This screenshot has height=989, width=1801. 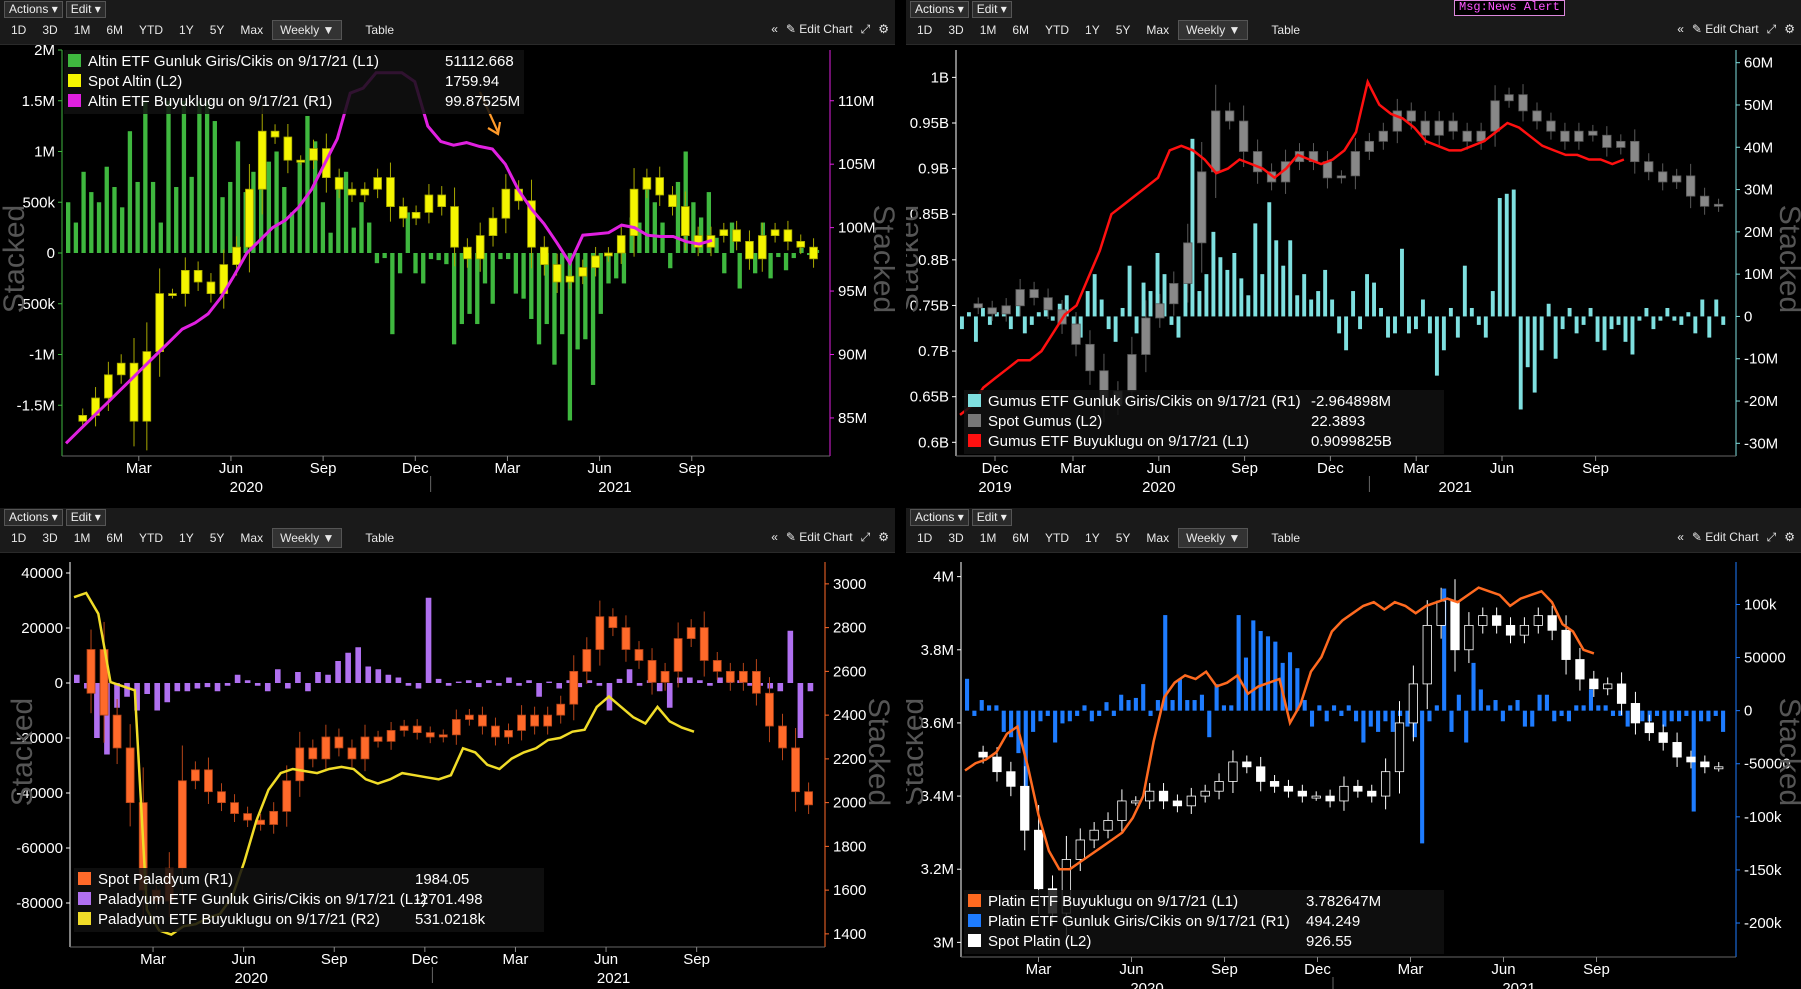 I want to click on legend-swatch, so click(x=84, y=878).